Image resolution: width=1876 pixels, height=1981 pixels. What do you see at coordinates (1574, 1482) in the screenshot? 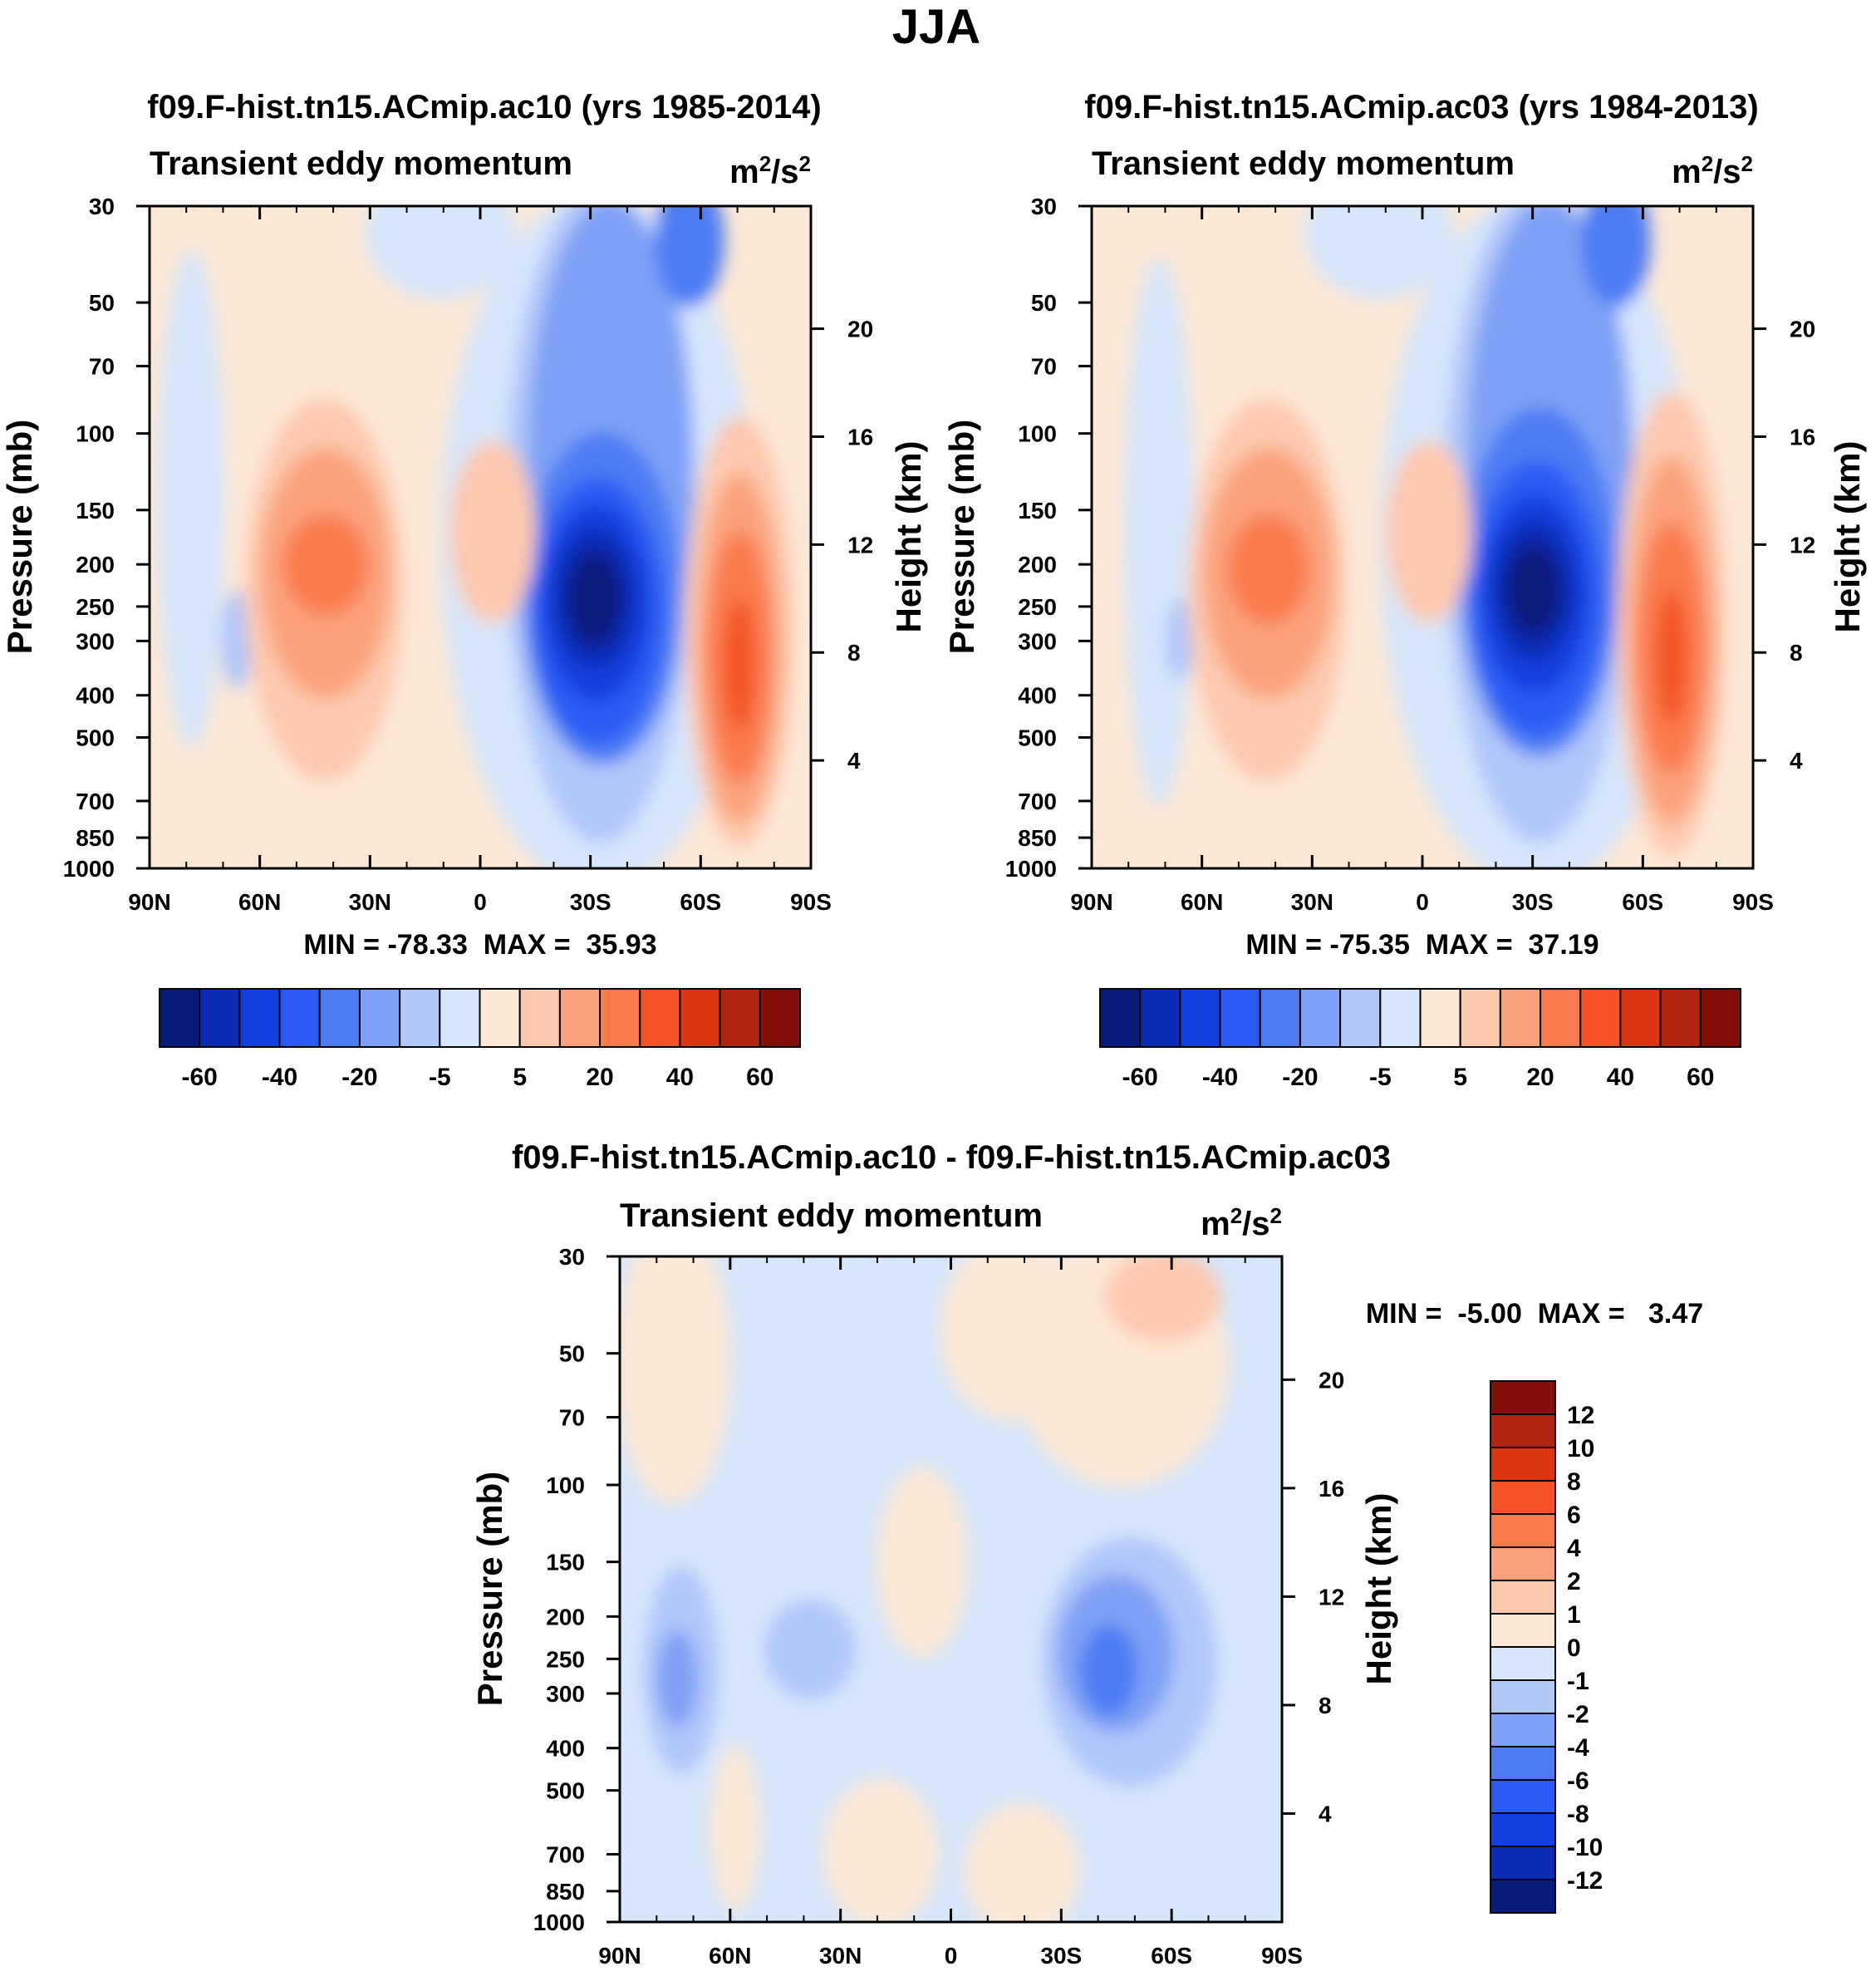
I see `colorbar-label: 8` at bounding box center [1574, 1482].